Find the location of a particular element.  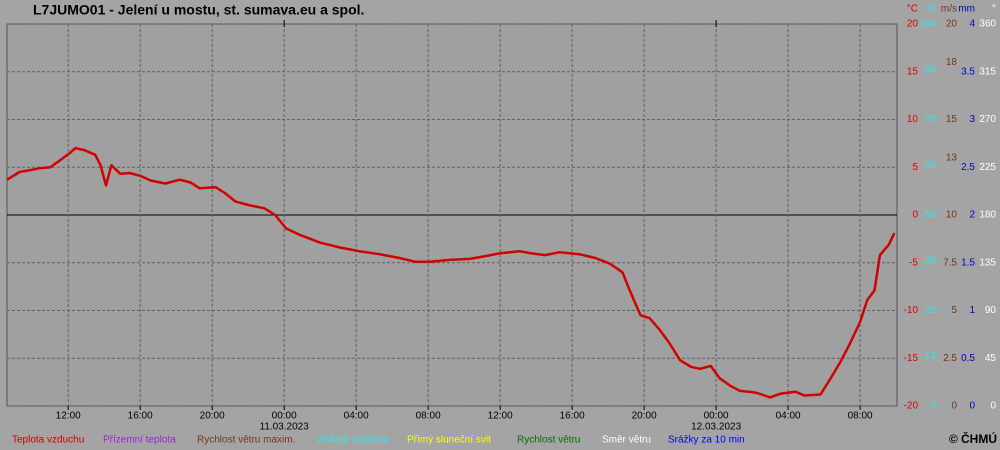

y-axis-unit: °C is located at coordinates (912, 9).